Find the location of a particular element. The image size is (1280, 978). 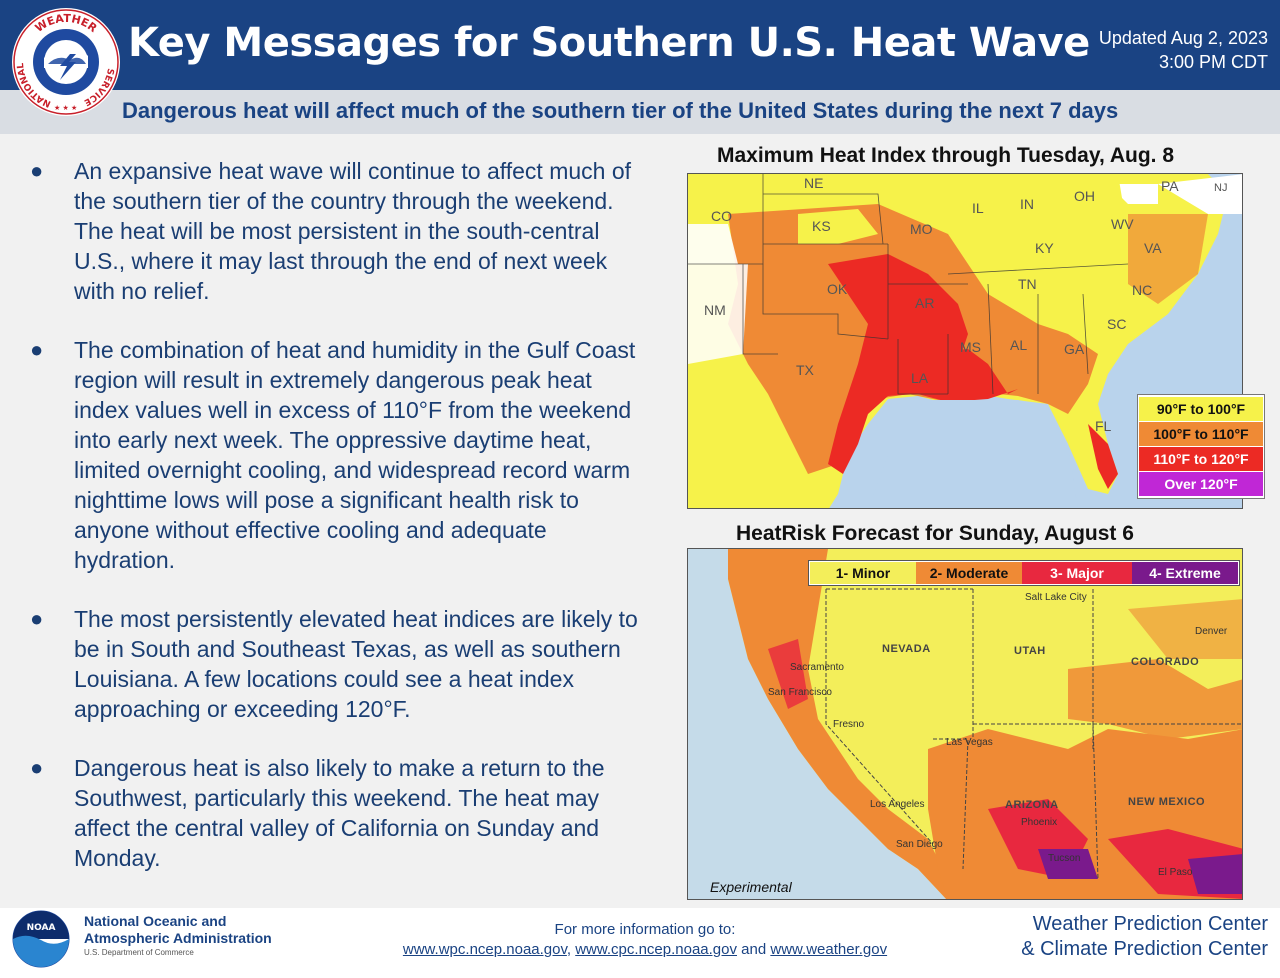

state-label: IN is located at coordinates (1027, 204).